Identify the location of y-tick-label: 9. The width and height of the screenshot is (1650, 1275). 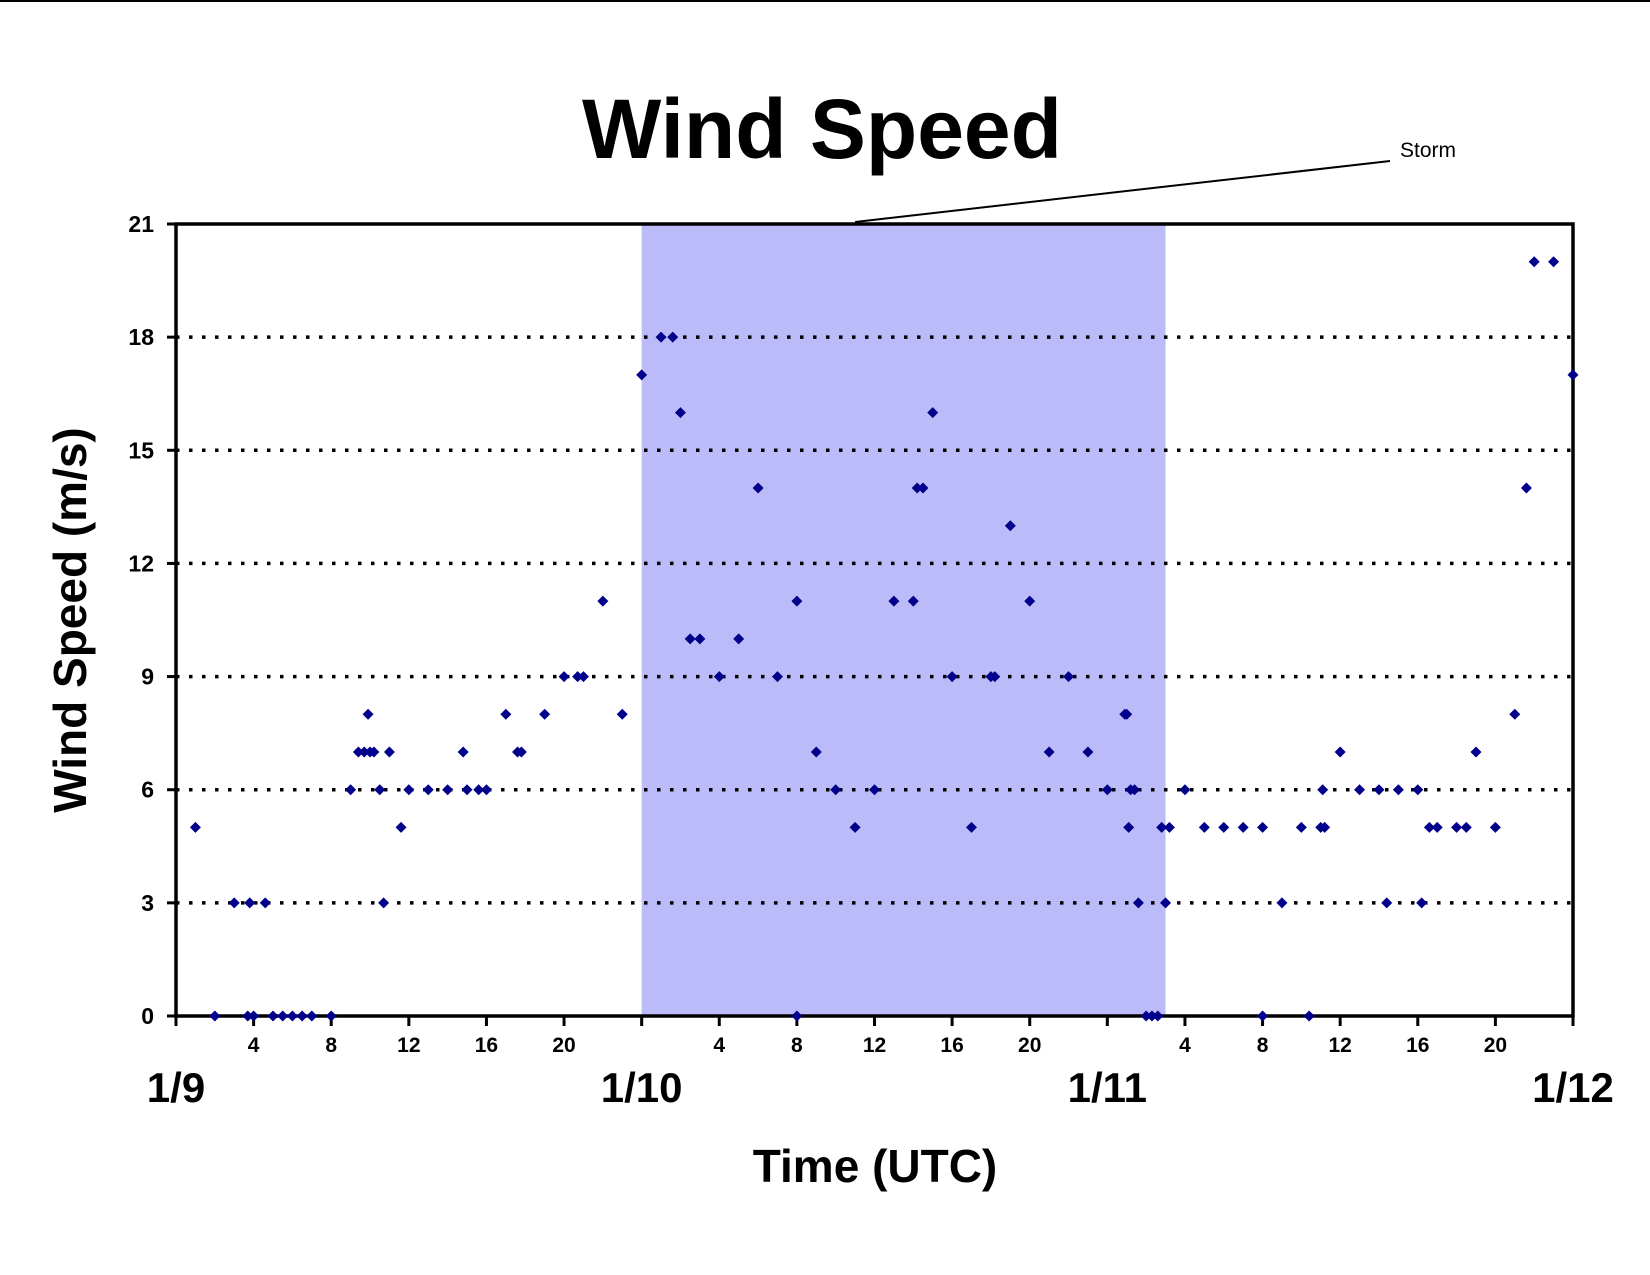
(147, 677).